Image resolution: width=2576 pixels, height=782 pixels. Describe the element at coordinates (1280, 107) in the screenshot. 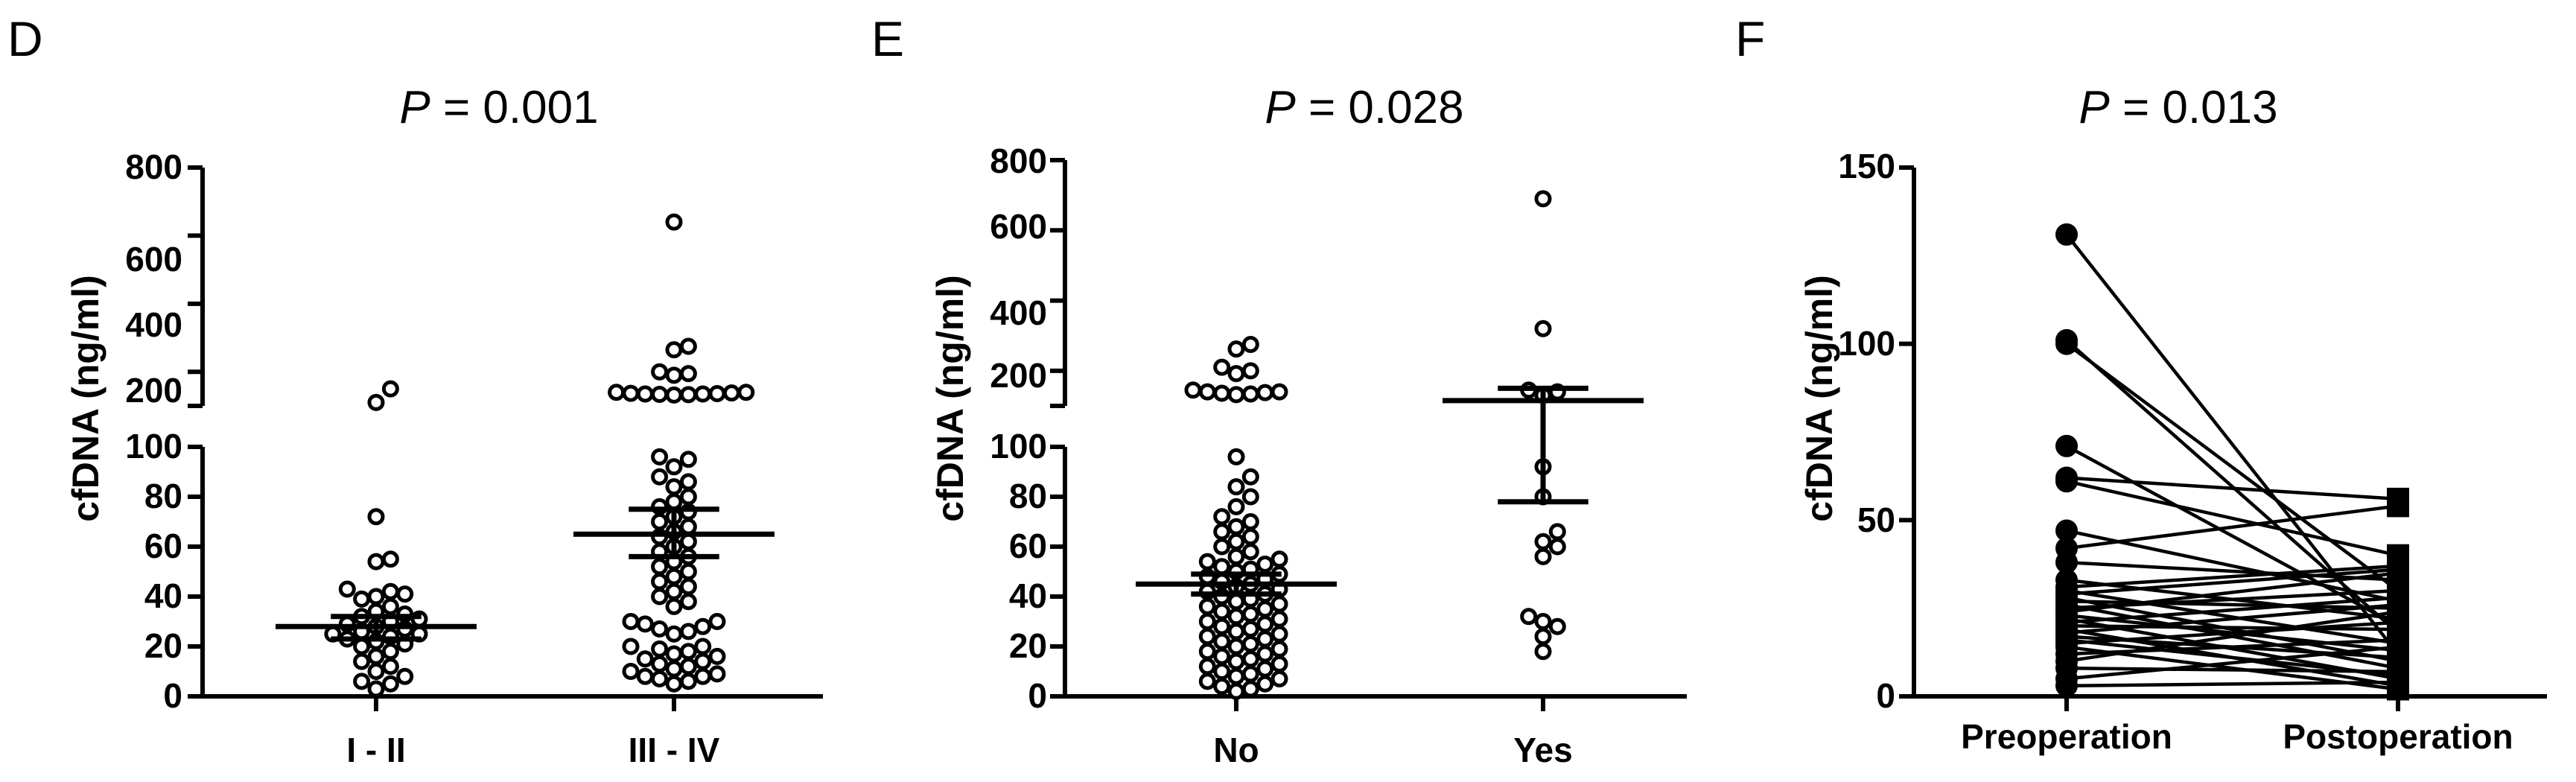

I see `panel-e-p-symbol: P` at that location.